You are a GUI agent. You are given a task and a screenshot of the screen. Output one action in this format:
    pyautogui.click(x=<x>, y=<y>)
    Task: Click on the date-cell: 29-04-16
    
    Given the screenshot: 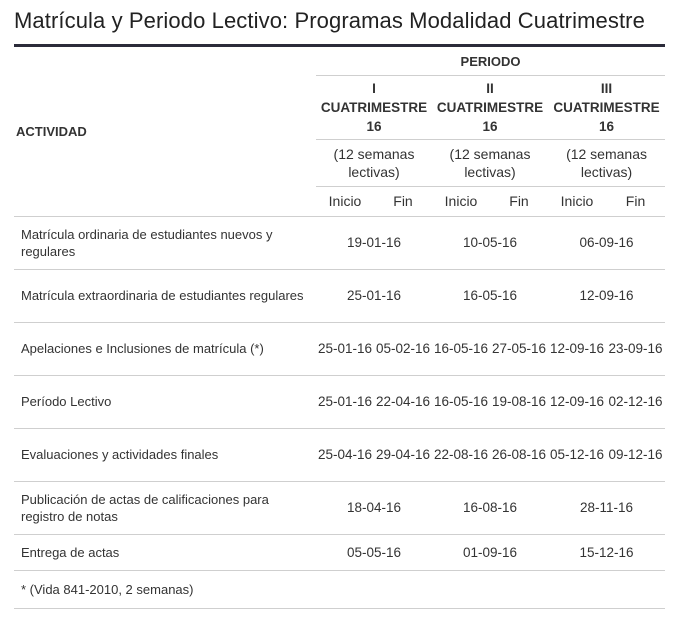 What is the action you would take?
    pyautogui.click(x=403, y=455)
    